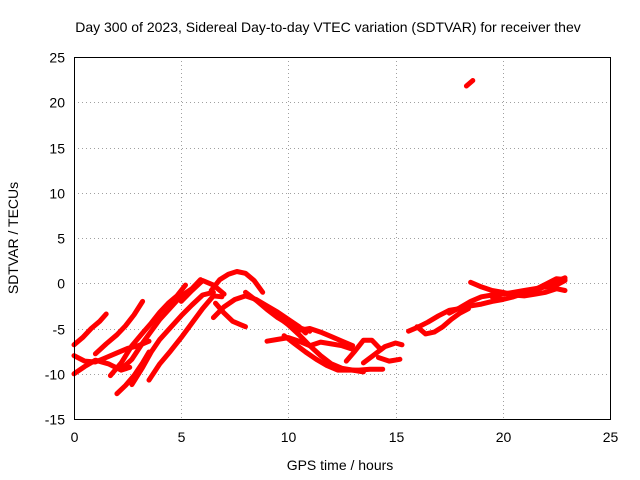 The width and height of the screenshot is (640, 480). Describe the element at coordinates (61, 239) in the screenshot. I see `y-tick-label: 5` at that location.